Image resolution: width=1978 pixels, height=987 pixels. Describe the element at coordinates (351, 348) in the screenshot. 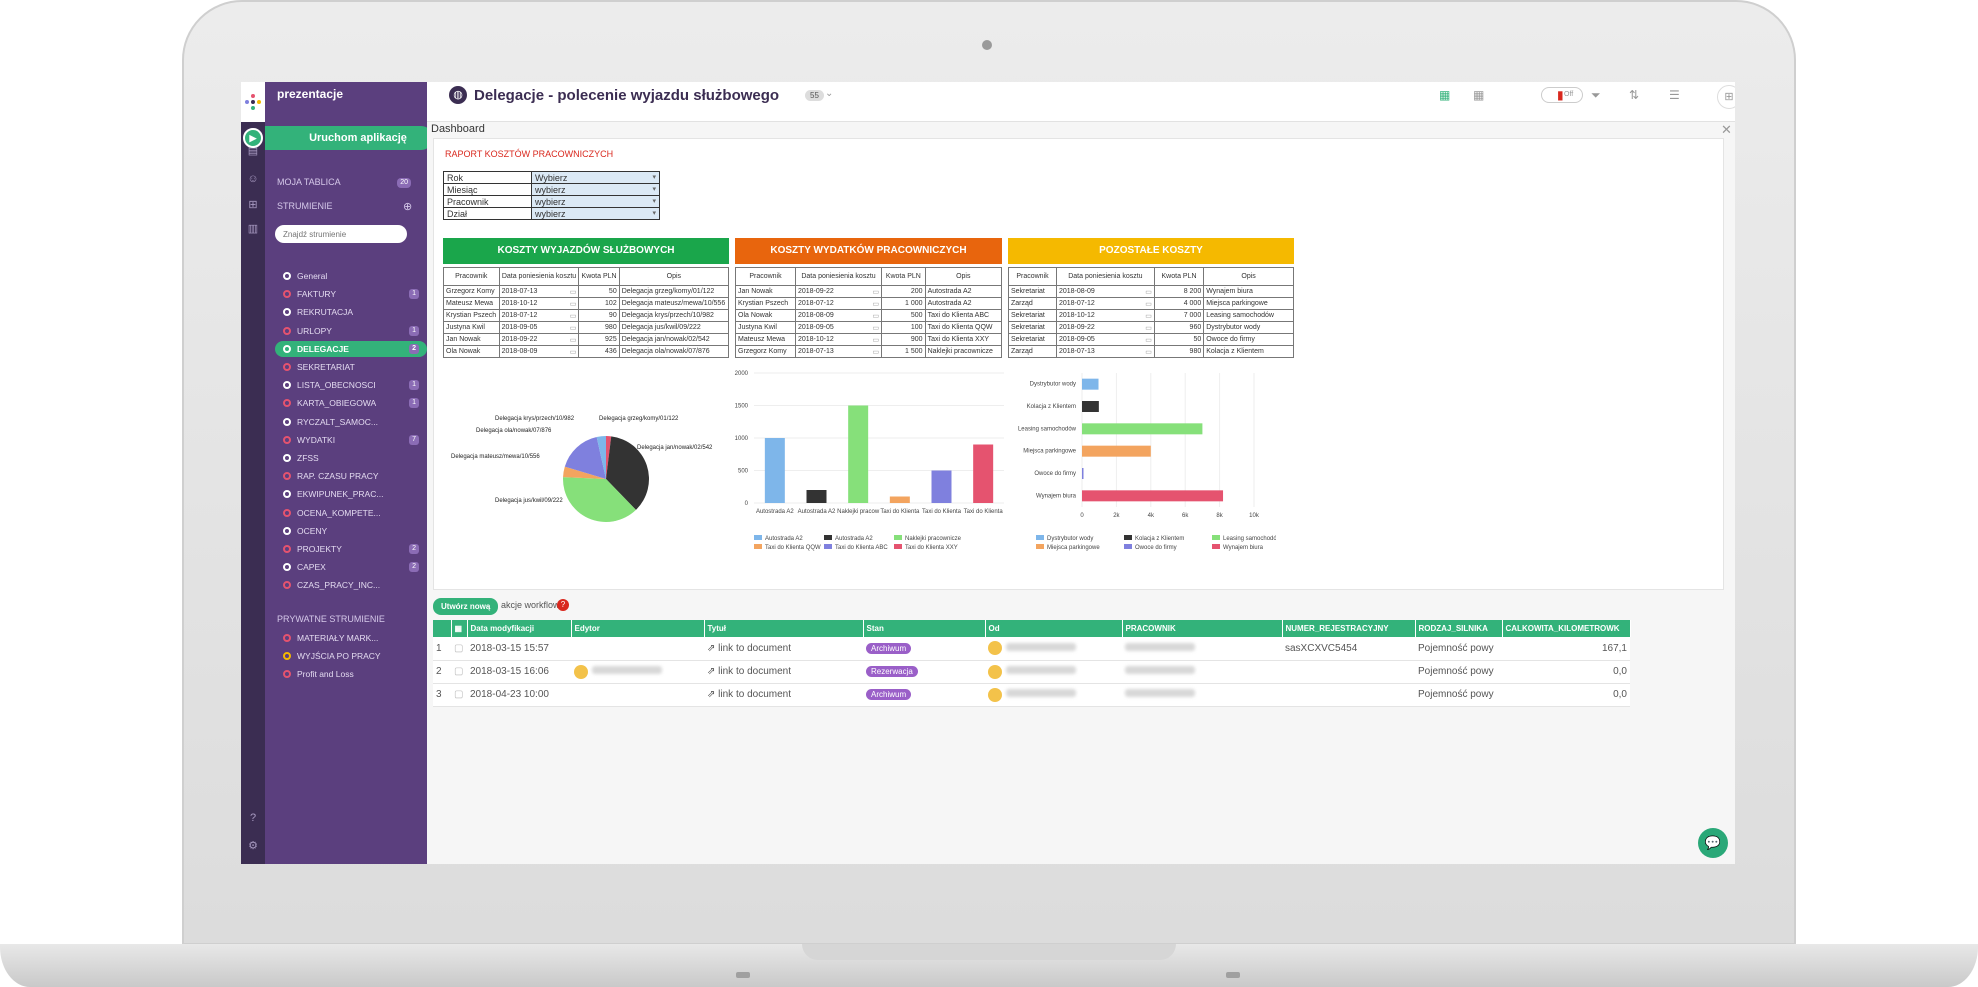

I see `sidebar-item: DELEGACJE 2` at that location.